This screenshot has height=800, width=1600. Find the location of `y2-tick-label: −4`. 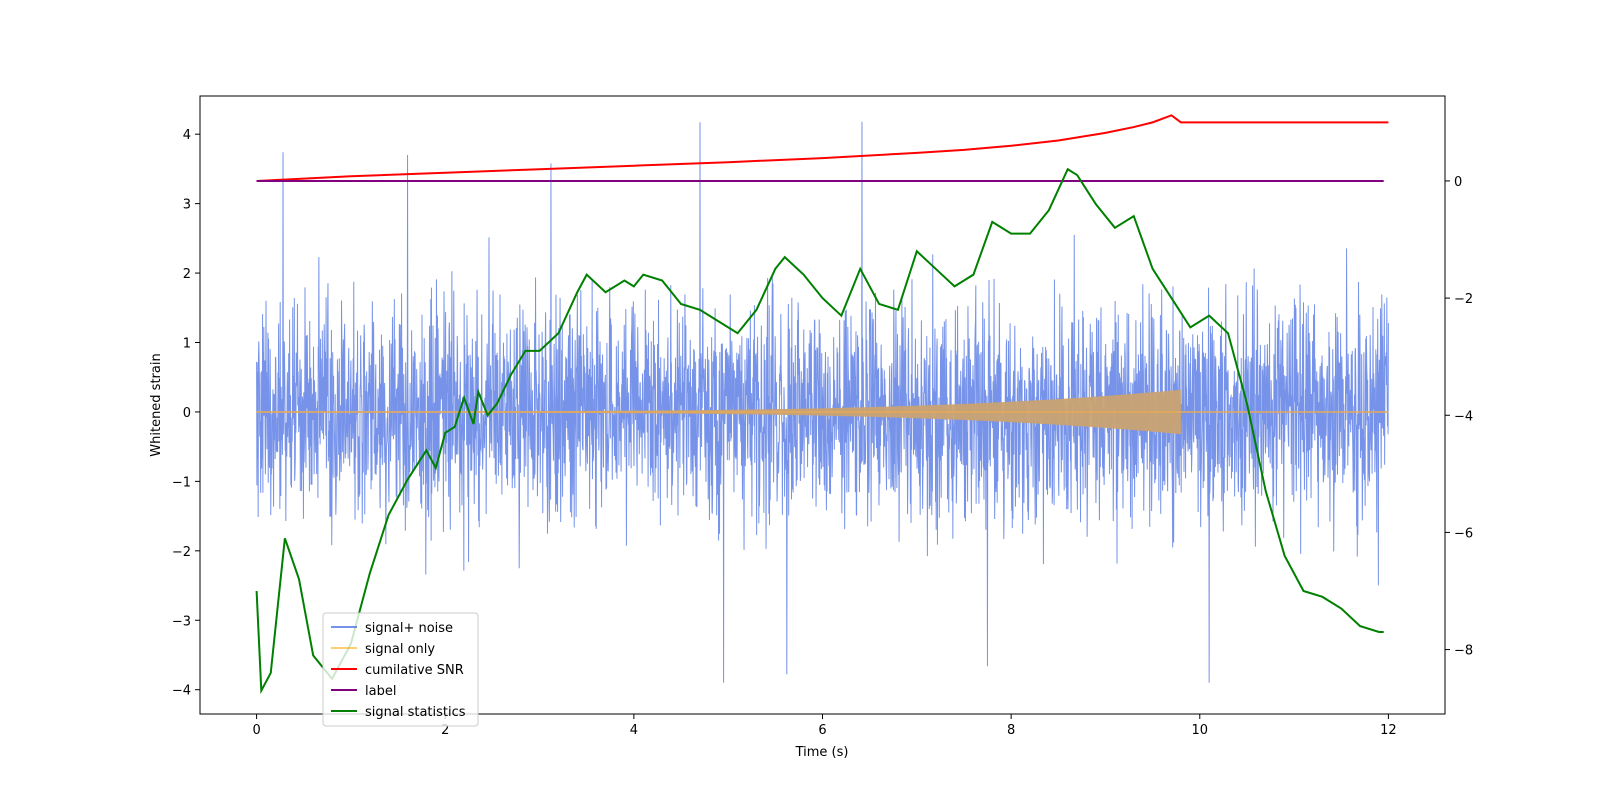

y2-tick-label: −4 is located at coordinates (1463, 416).